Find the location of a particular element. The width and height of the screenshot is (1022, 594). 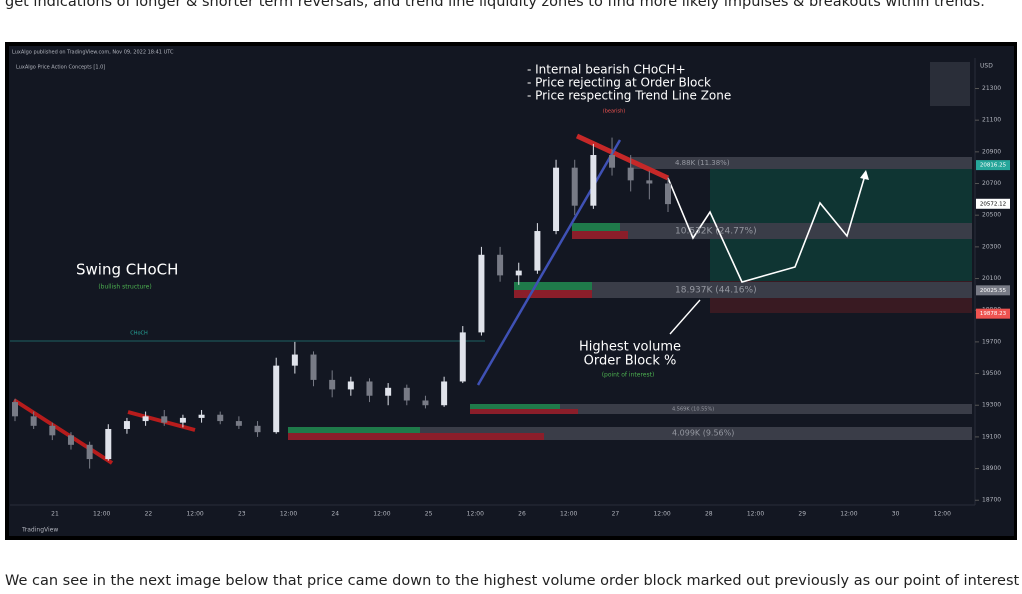

bullet: - Price rejecting at Order Block is located at coordinates (619, 83).